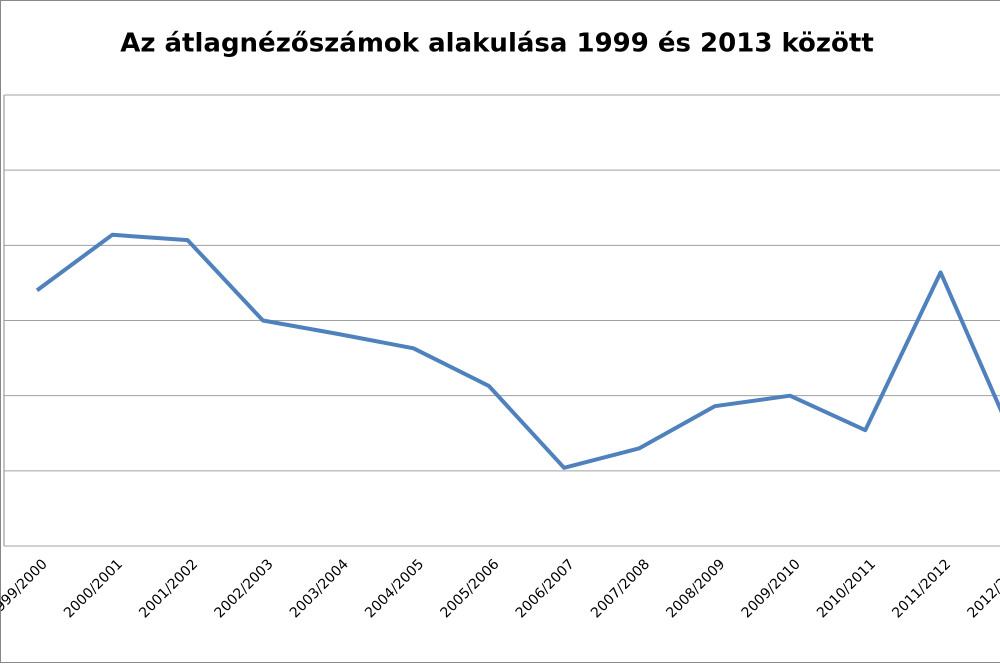 The width and height of the screenshot is (1000, 666). I want to click on x-tick-label: 2007/2008, so click(620, 588).